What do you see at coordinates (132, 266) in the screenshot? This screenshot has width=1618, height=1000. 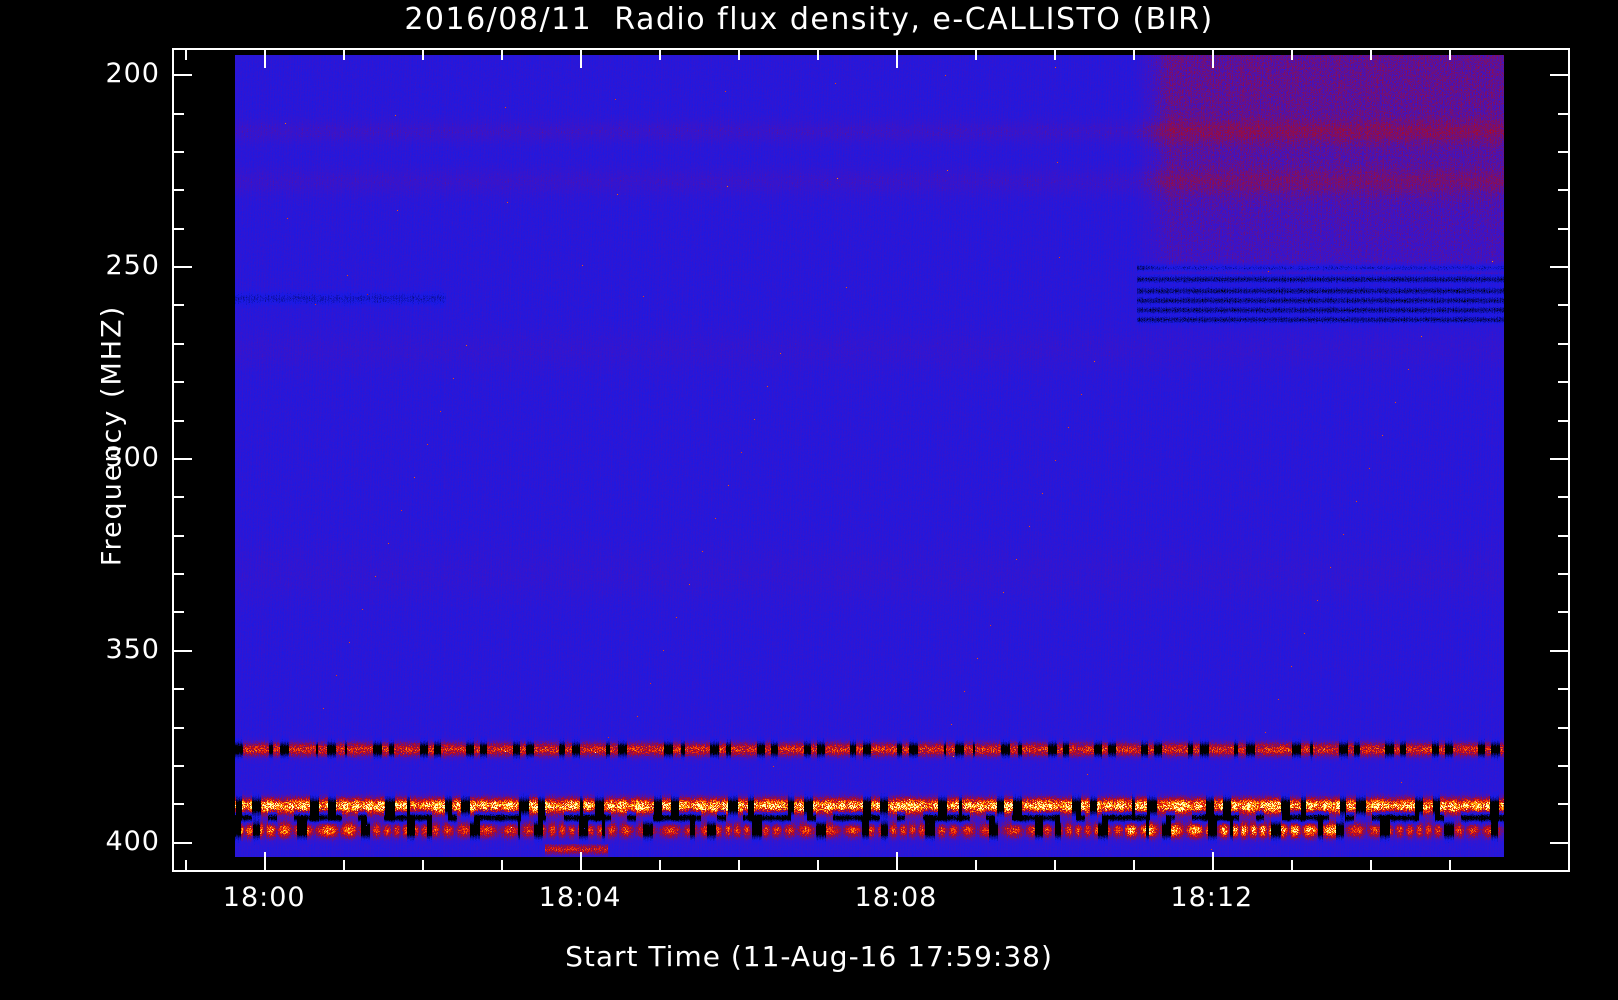 I see `y-tick-label: 250` at bounding box center [132, 266].